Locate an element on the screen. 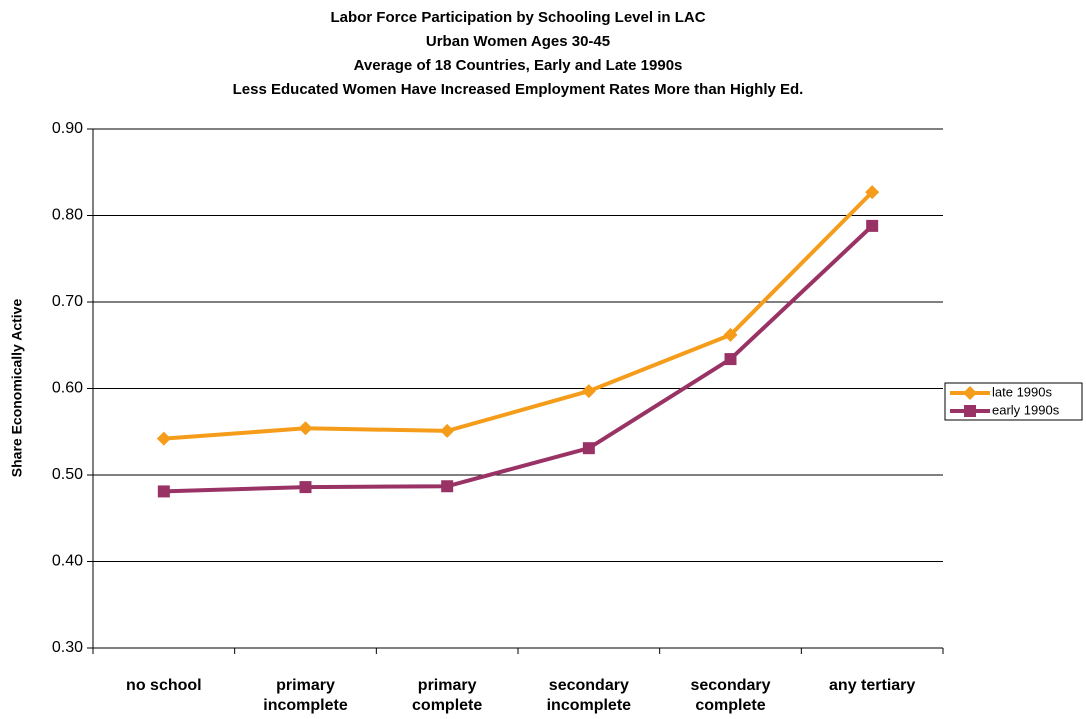  x-tick-label: primary incomplete is located at coordinates (305, 695).